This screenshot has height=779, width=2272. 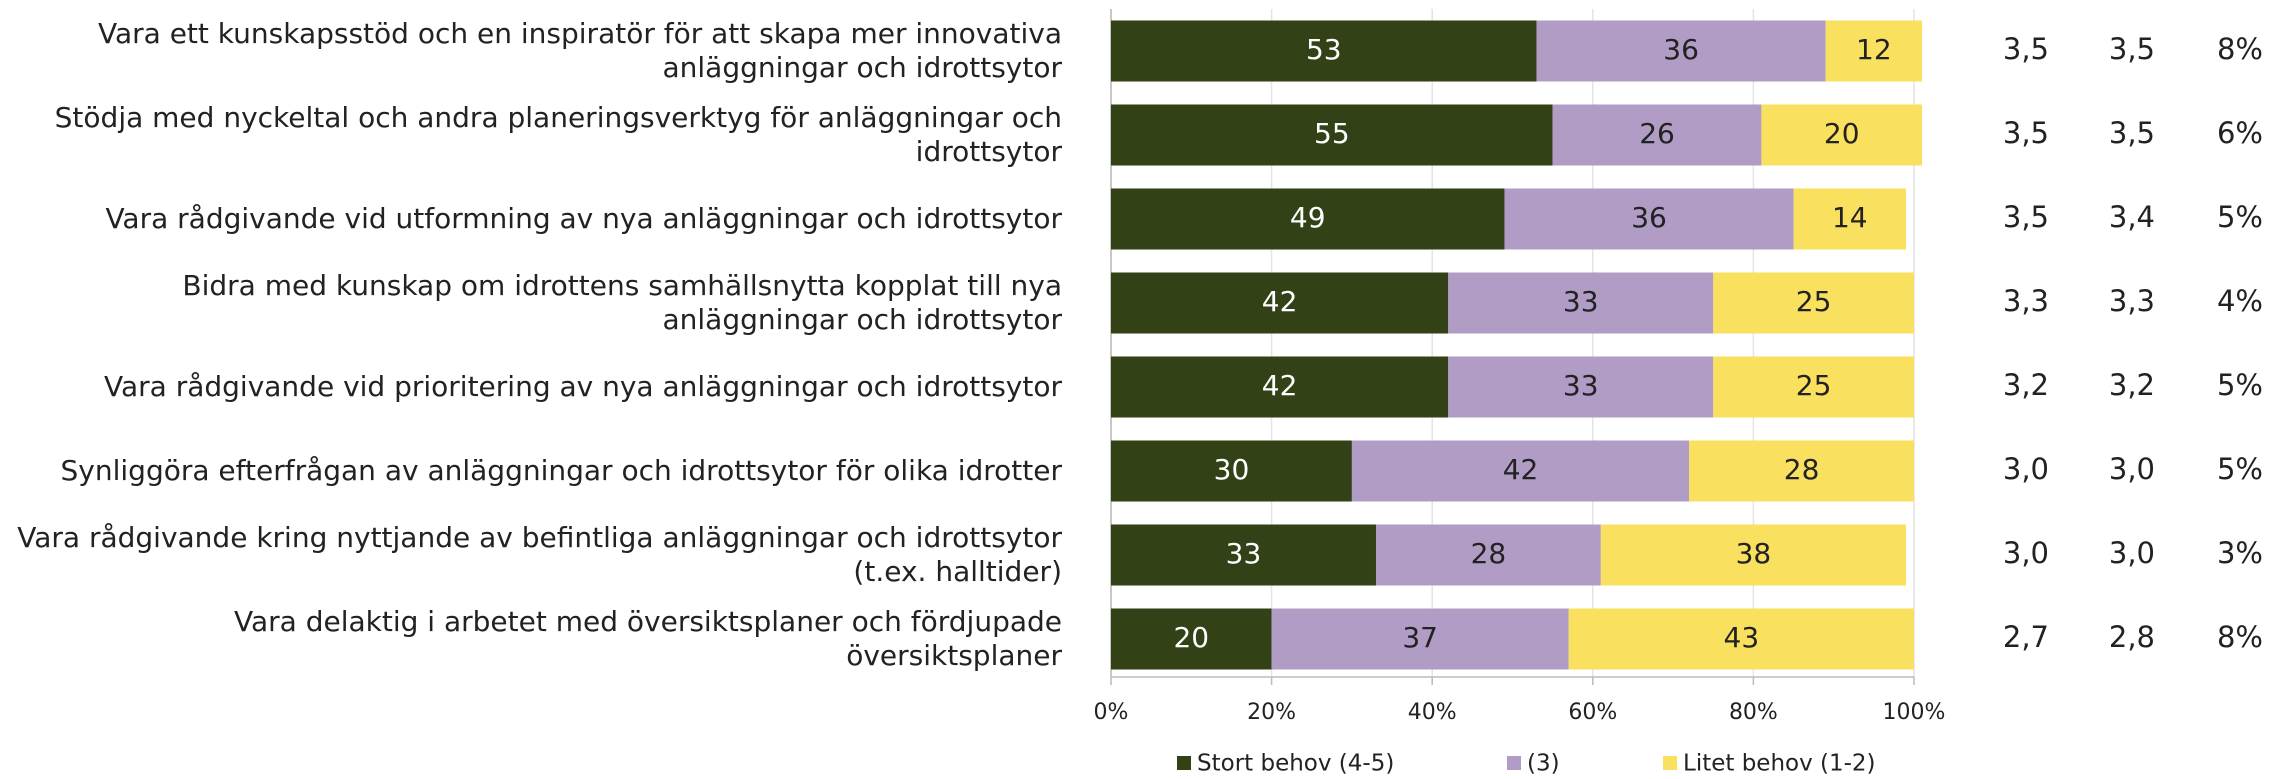 I want to click on x-tick-label: 80%, so click(x=1753, y=712).